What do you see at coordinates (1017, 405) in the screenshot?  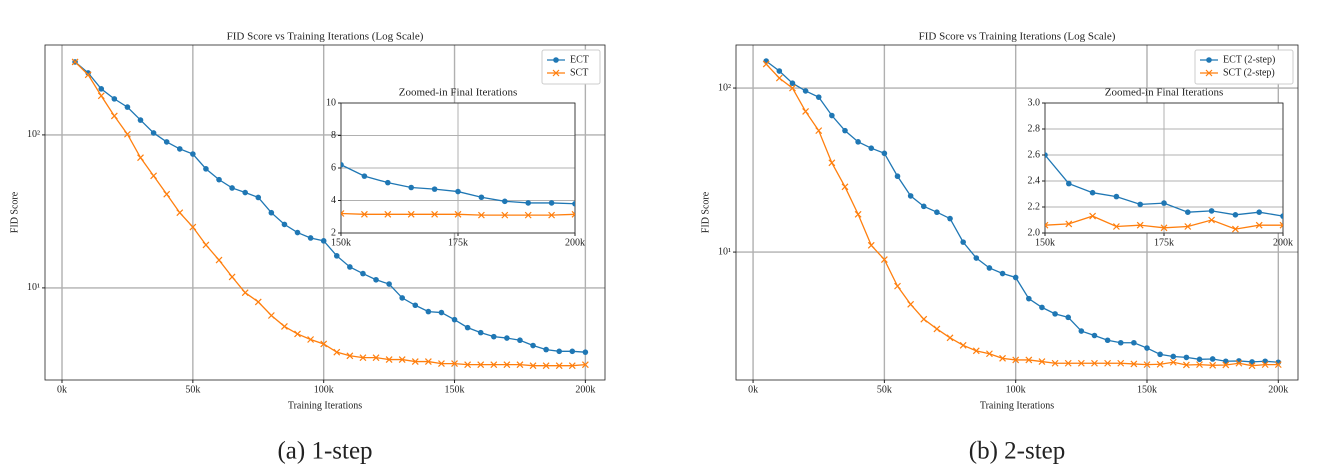 I see `x-axis-label: Training Iterations` at bounding box center [1017, 405].